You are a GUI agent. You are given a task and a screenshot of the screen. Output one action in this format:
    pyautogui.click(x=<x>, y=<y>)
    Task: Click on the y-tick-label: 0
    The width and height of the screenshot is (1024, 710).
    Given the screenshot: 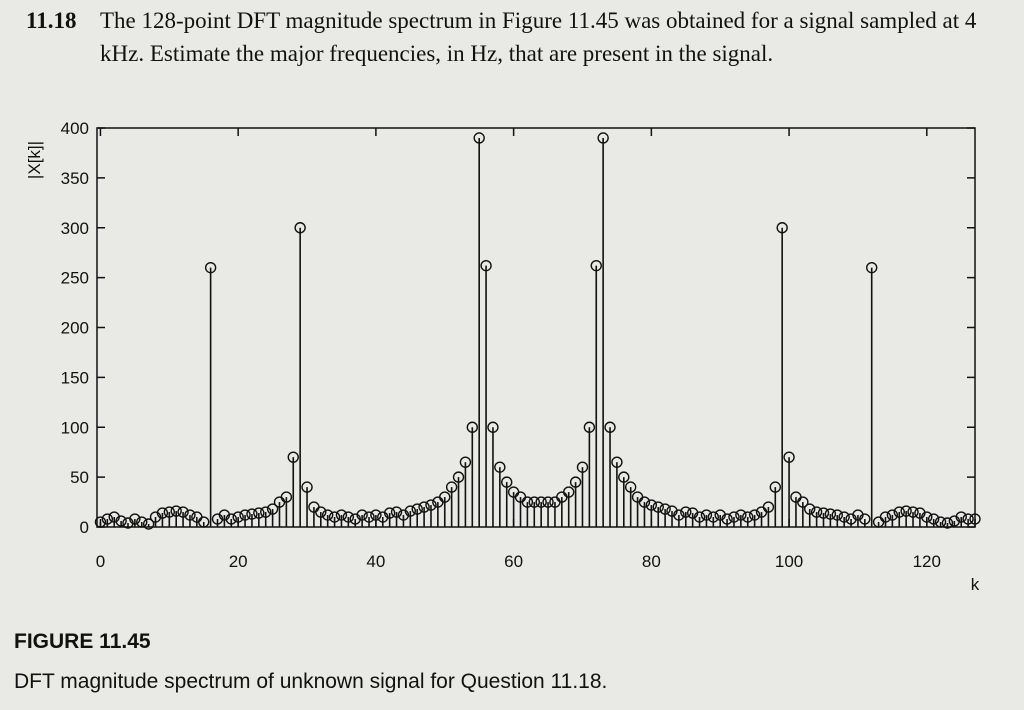 What is the action you would take?
    pyautogui.click(x=84, y=527)
    